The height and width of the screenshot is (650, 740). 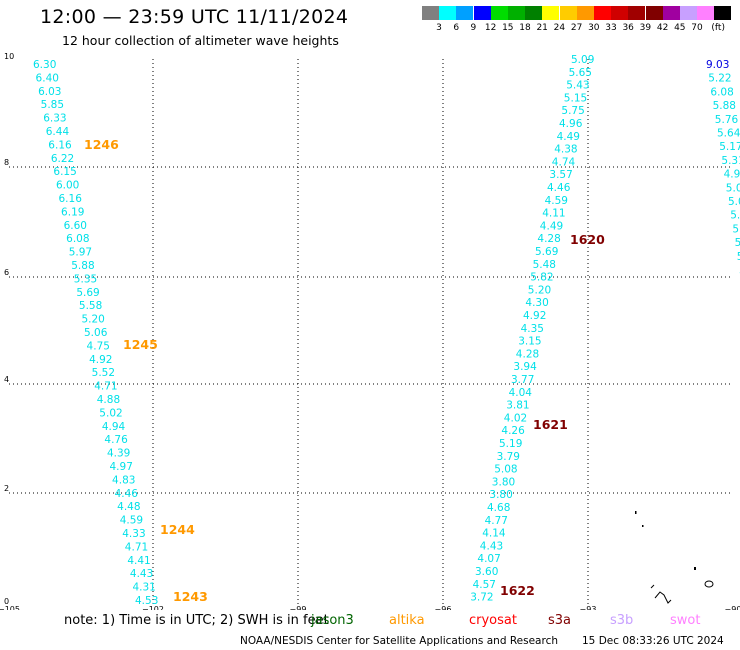 What do you see at coordinates (587, 239) in the screenshot?
I see `pass-time-label: 1620` at bounding box center [587, 239].